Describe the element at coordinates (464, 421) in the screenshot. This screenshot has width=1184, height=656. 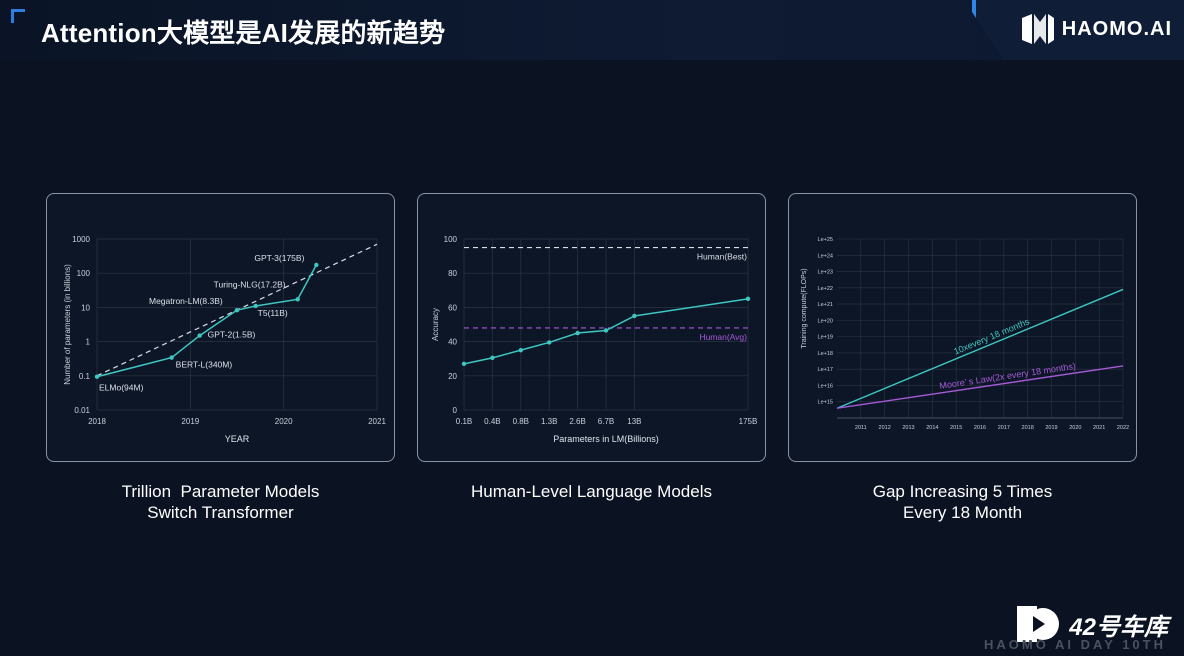
I see `x-tick-label: 0.1B` at that location.